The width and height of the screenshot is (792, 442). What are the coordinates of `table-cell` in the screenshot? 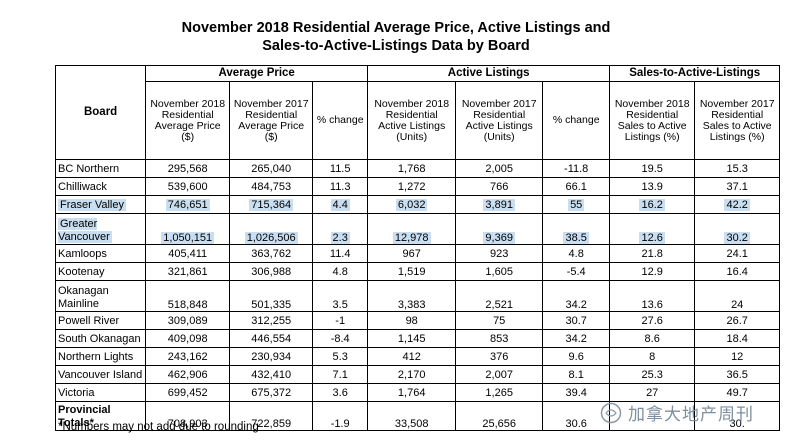 It's located at (652, 416).